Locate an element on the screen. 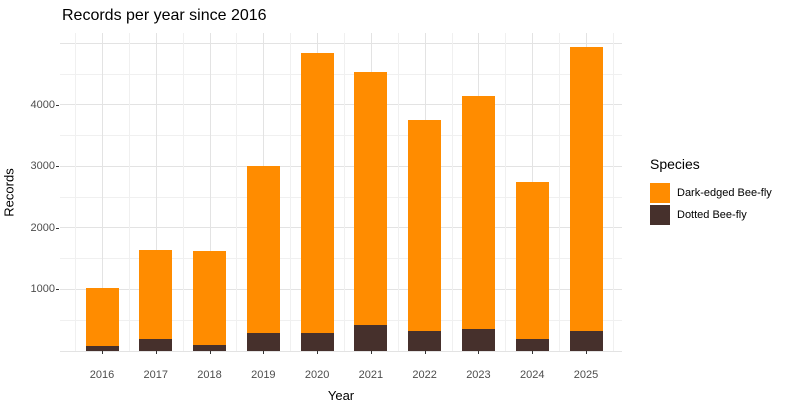 The height and width of the screenshot is (410, 800). x-tick-label: 2024 is located at coordinates (532, 375).